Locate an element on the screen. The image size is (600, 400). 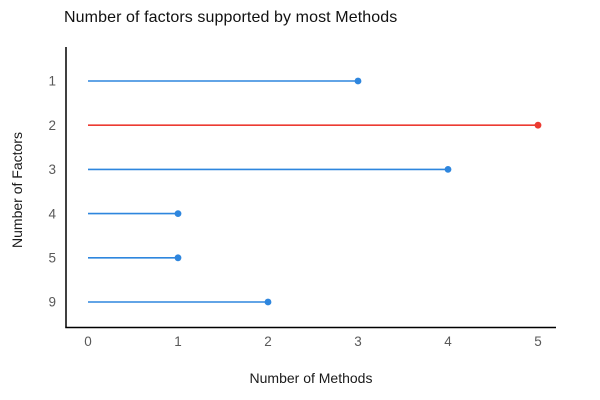
y-category-label: 1 is located at coordinates (52, 81).